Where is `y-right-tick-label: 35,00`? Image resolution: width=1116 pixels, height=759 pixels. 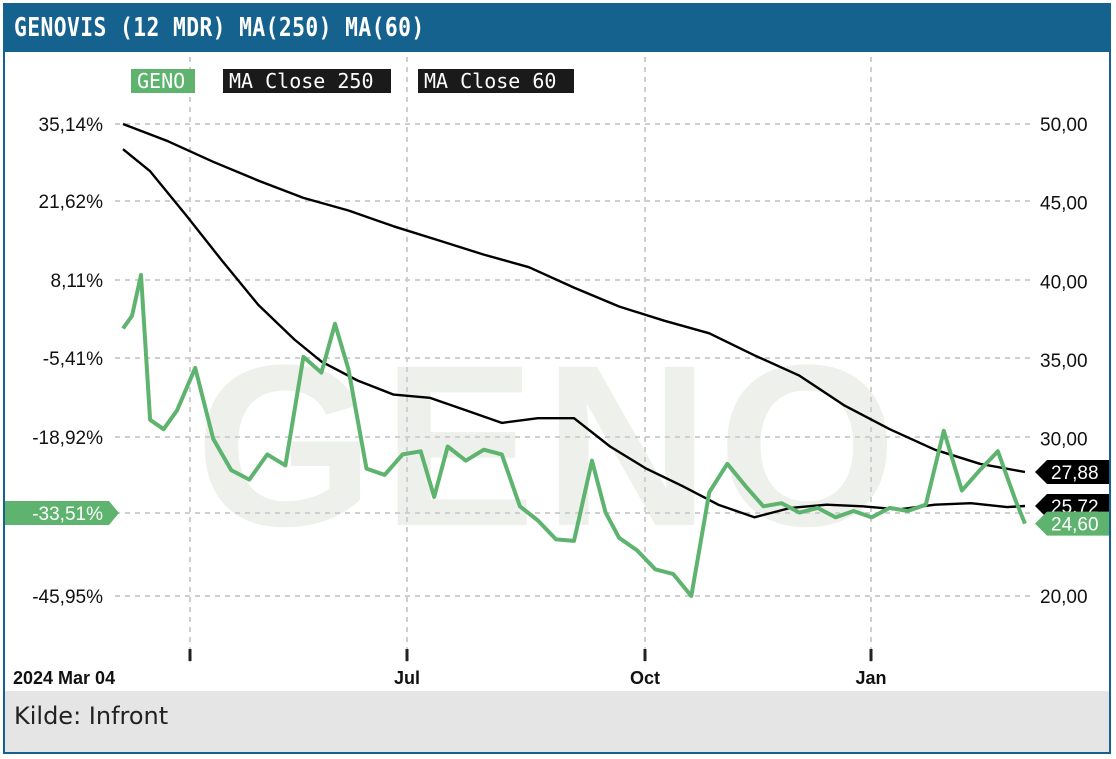 y-right-tick-label: 35,00 is located at coordinates (1064, 361).